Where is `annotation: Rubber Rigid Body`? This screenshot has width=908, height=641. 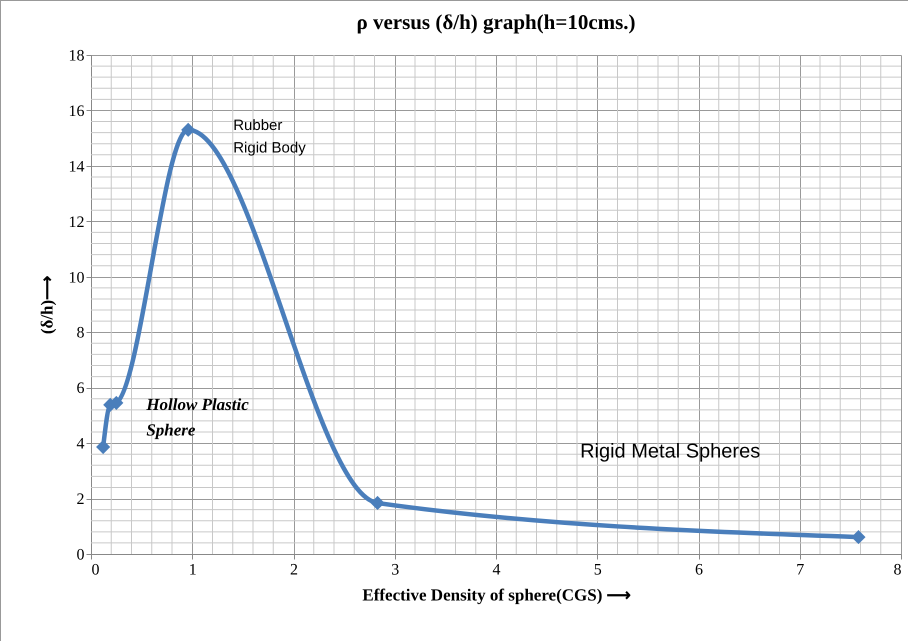 annotation: Rubber Rigid Body is located at coordinates (269, 136).